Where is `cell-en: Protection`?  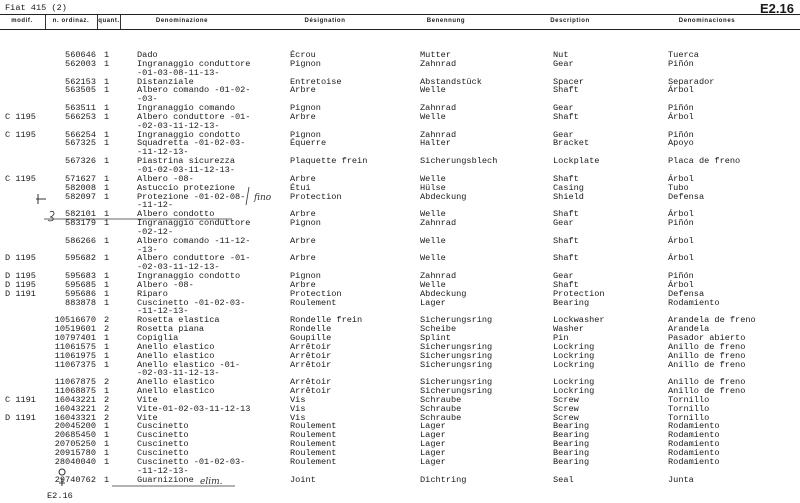 cell-en: Protection is located at coordinates (579, 293).